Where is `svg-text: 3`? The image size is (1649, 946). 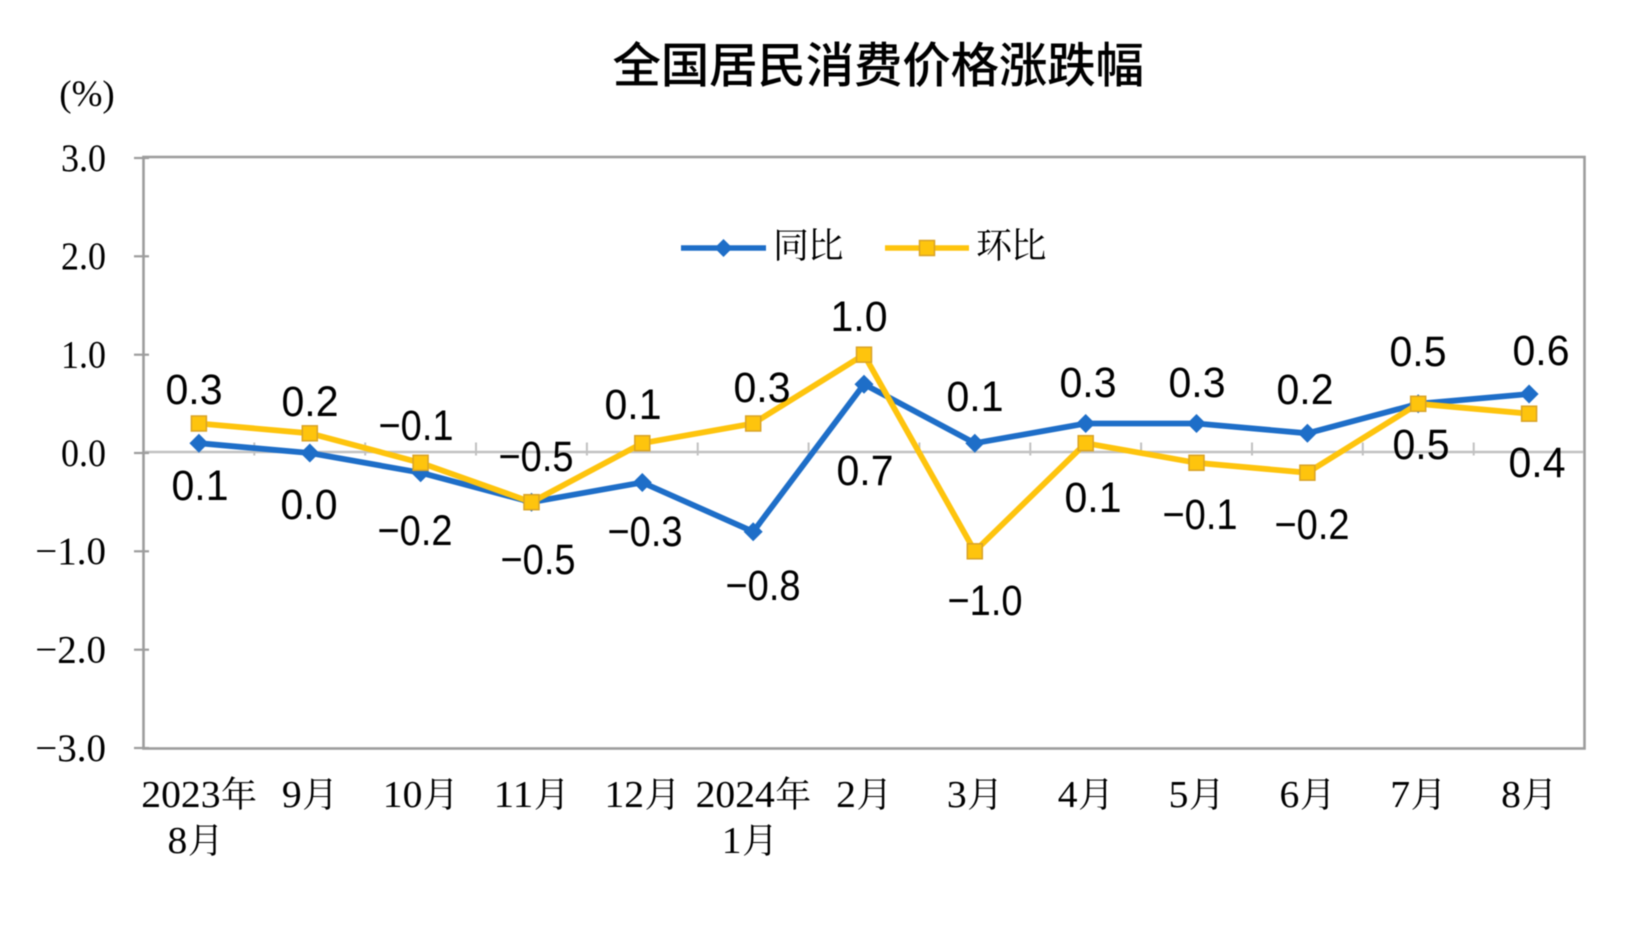
svg-text: 3 is located at coordinates (957, 795).